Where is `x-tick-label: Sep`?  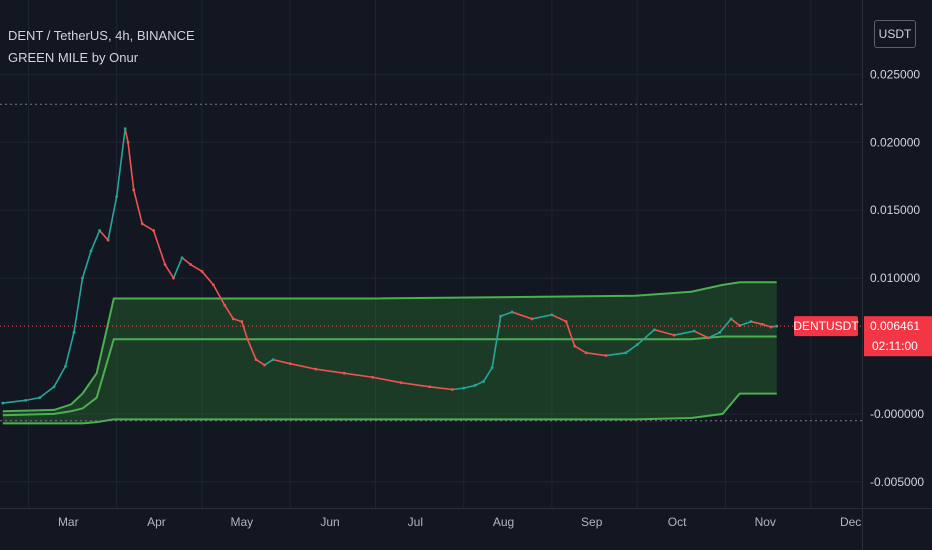 x-tick-label: Sep is located at coordinates (592, 522).